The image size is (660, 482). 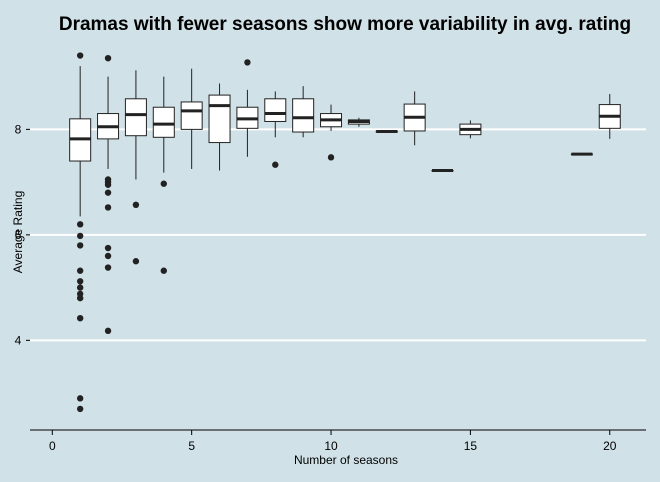 I want to click on x-tick-label-0: 0, so click(x=52, y=446).